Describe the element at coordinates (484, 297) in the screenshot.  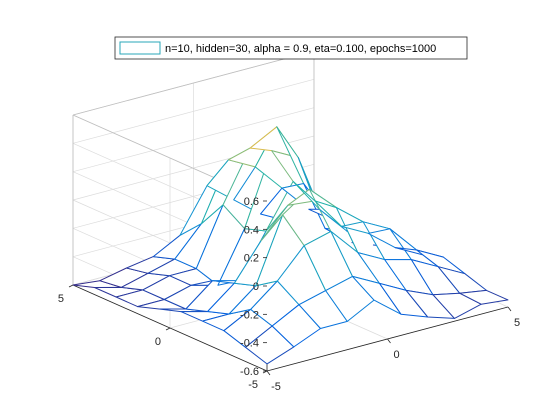
I see `surface-cell` at that location.